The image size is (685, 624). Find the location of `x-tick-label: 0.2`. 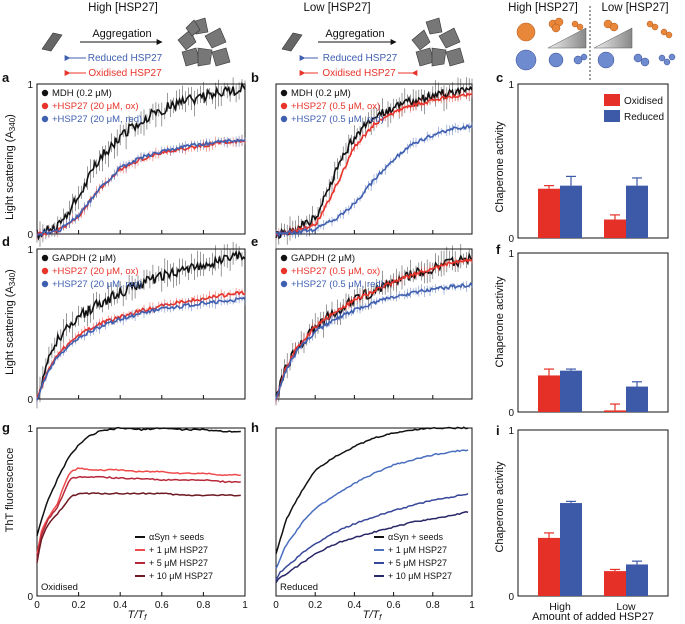

x-tick-label: 0.2 is located at coordinates (315, 605).